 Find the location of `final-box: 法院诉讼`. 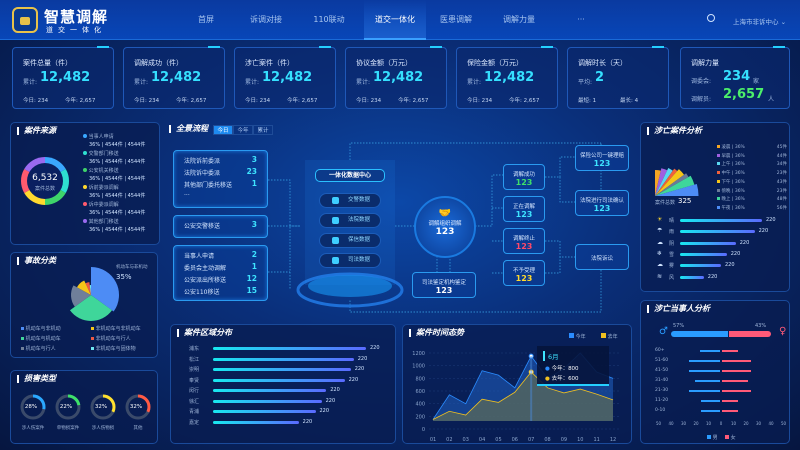

final-box: 法院诉讼 is located at coordinates (602, 257).